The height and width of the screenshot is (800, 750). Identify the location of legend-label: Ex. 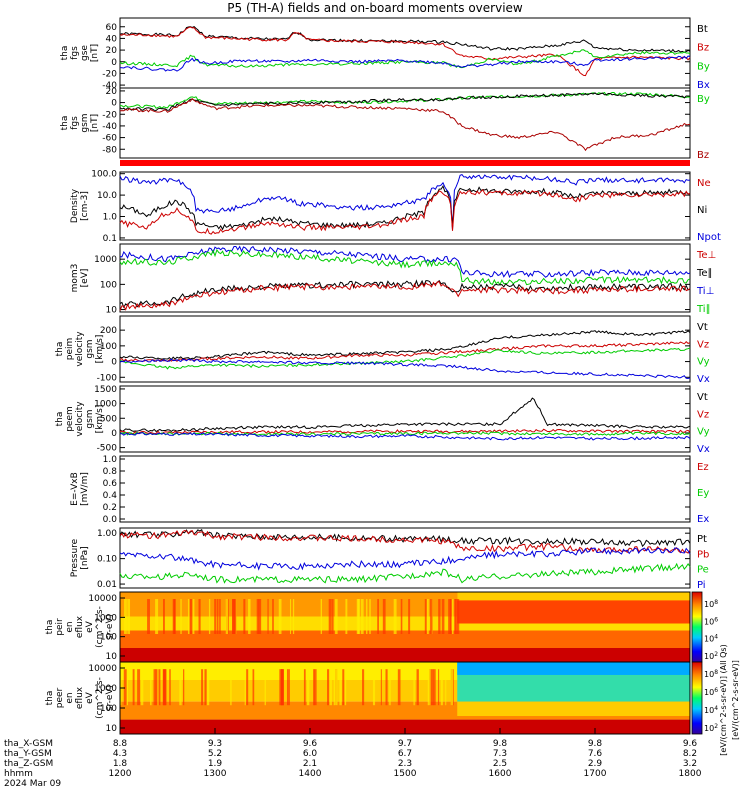
(703, 519).